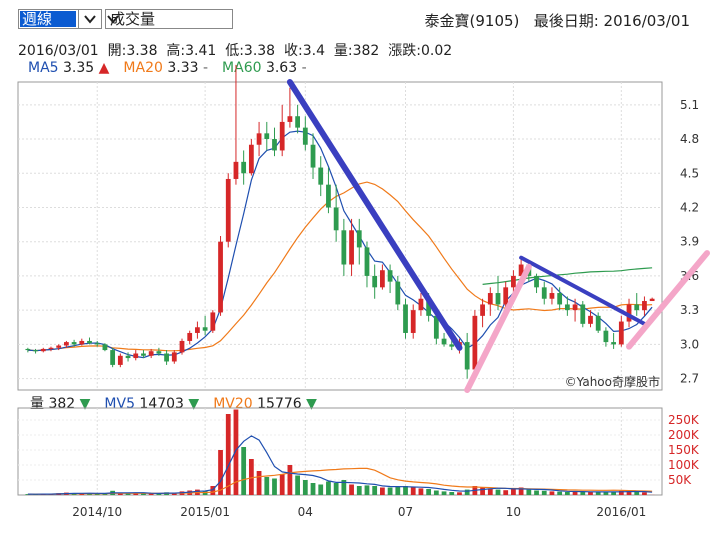 This screenshot has height=534, width=720. Describe the element at coordinates (58, 51) in the screenshot. I see `ohlc-date: 2016/03/01` at that location.